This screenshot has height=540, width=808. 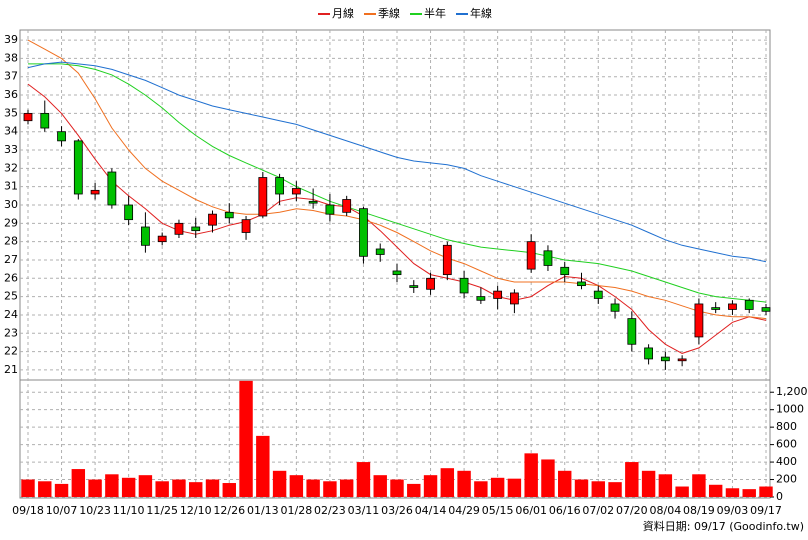 What do you see at coordinates (792, 391) in the screenshot?
I see `volume-tick-label: 1,200` at bounding box center [792, 391].